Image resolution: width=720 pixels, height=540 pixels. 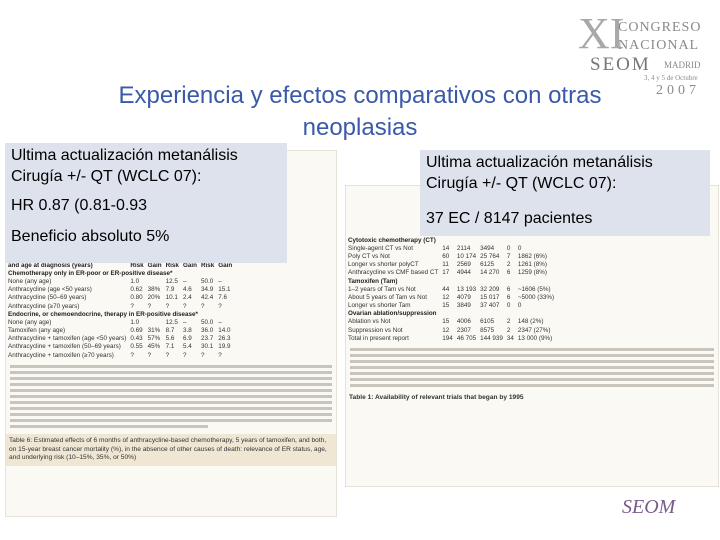 What do you see at coordinates (490, 306) in the screenshot?
I see `table-cell: 37 407` at bounding box center [490, 306].